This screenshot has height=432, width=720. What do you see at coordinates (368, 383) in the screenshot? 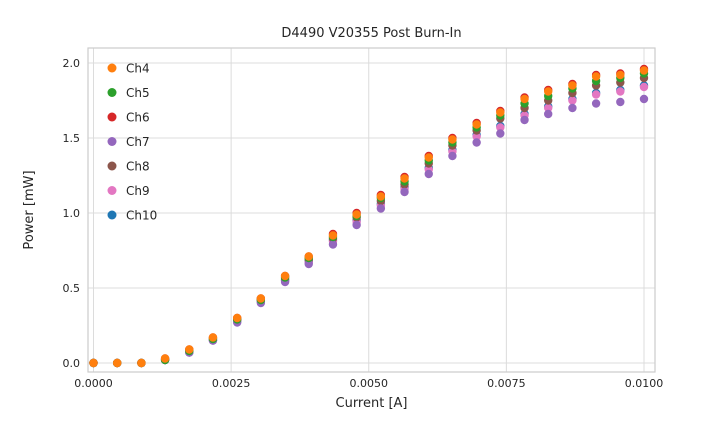
I see `x-tick-label: 0.0050` at bounding box center [368, 383].